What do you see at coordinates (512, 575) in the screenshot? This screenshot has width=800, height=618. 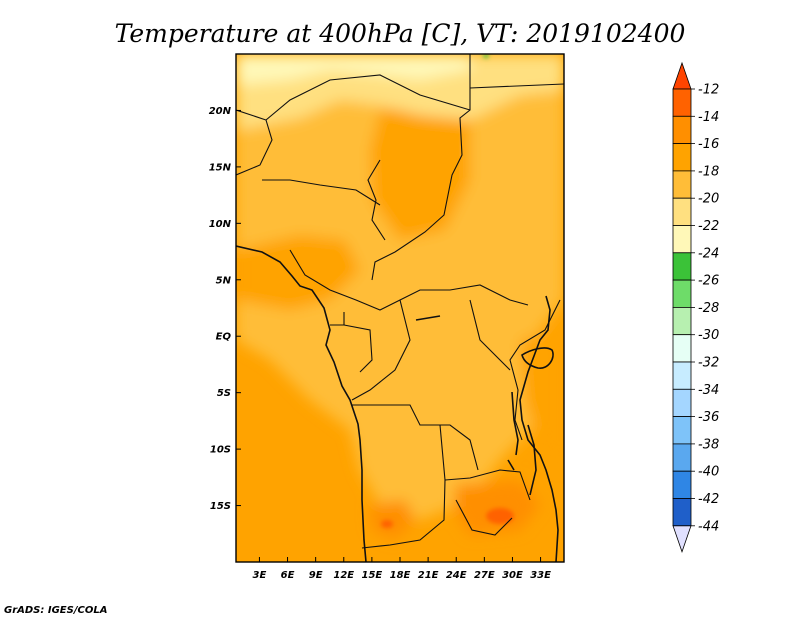 I see `x-tick-label-30E: 30E` at bounding box center [512, 575].